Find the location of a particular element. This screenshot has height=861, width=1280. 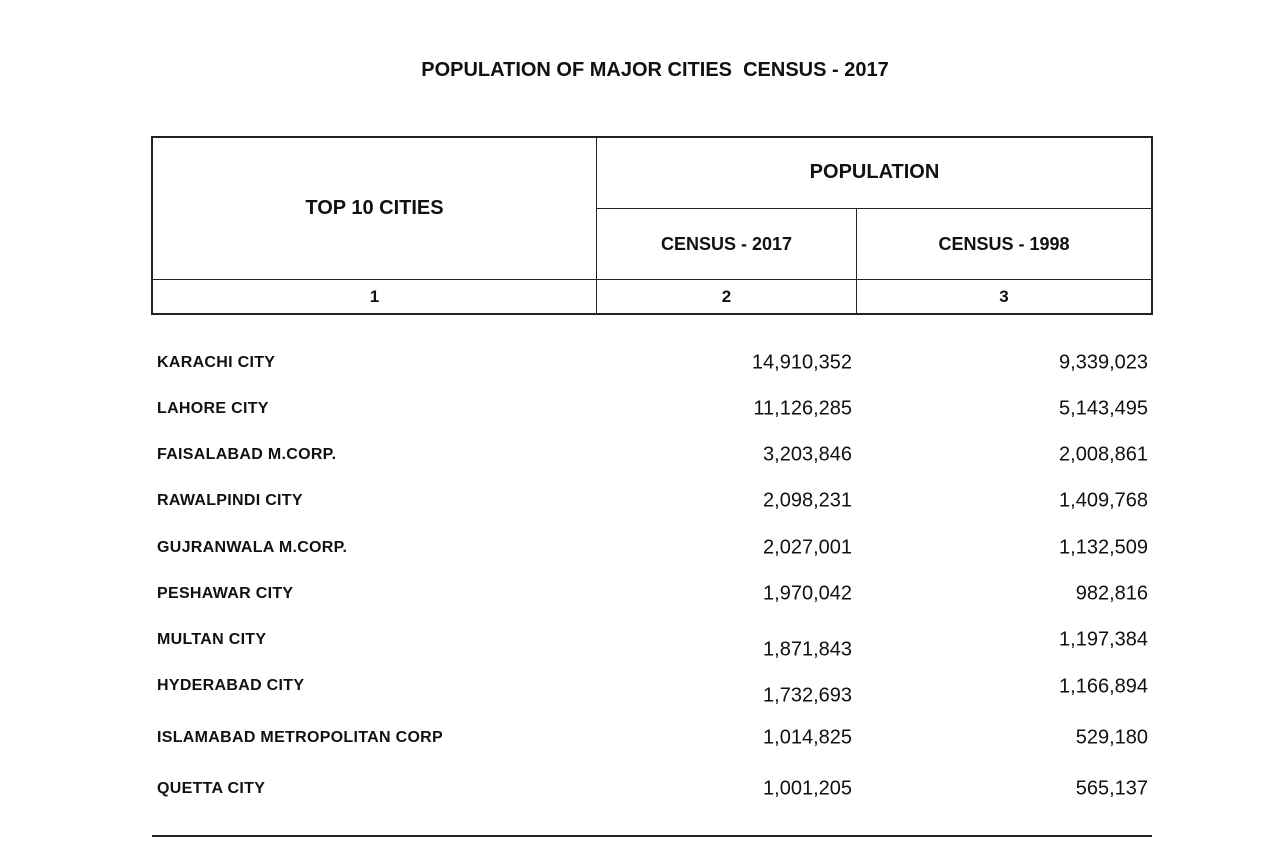

population-1998: 982,816 is located at coordinates (1111, 593).